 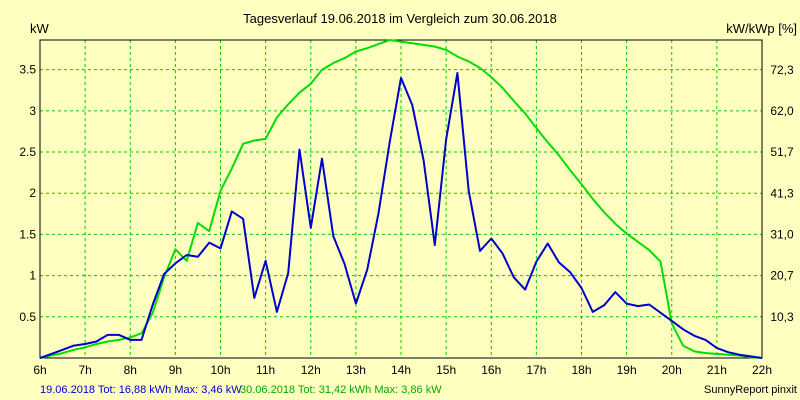 What do you see at coordinates (761, 28) in the screenshot?
I see `y-axis-right-label: kW/kWp [%]` at bounding box center [761, 28].